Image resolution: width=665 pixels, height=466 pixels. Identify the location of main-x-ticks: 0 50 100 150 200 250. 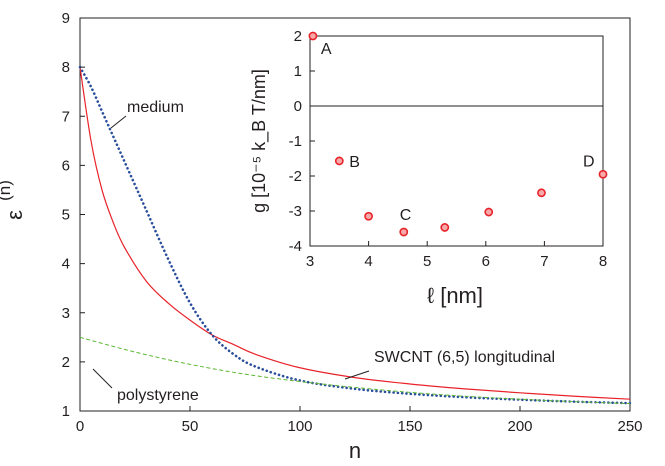
(359, 420).